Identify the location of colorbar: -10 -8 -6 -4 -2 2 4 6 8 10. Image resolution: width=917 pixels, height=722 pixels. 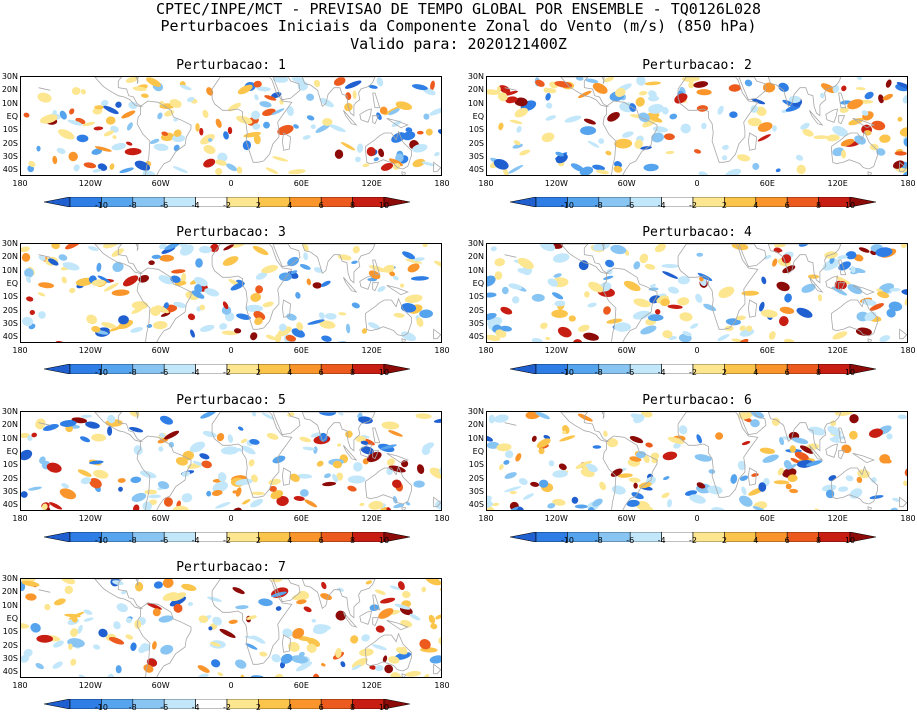
(227, 369).